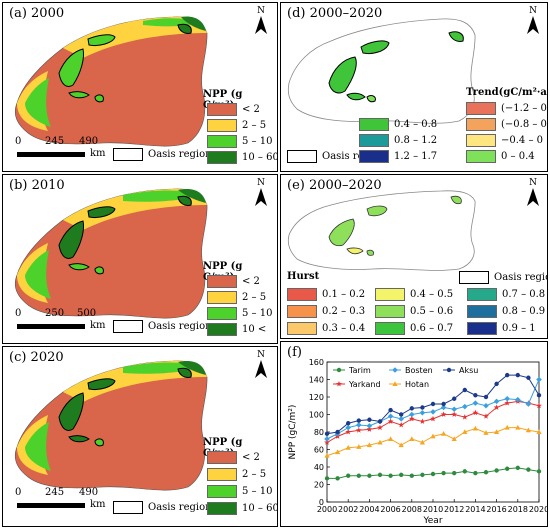  What do you see at coordinates (316, 415) in the screenshot?
I see `y-tick-label: 100` at bounding box center [316, 415].